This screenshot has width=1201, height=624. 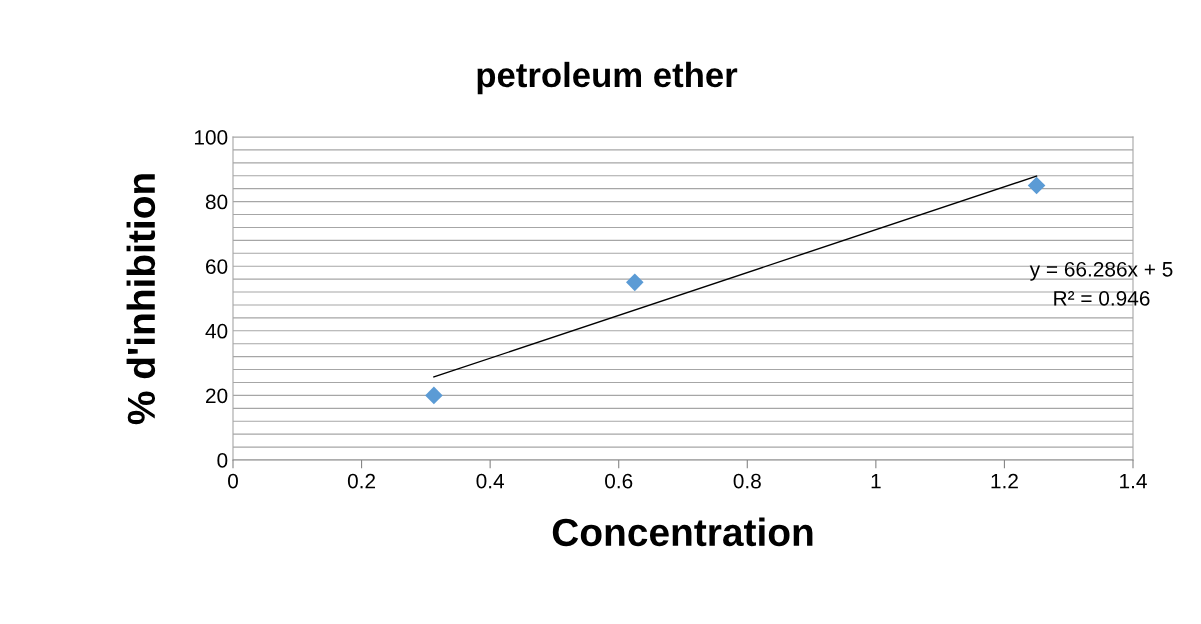 What do you see at coordinates (619, 481) in the screenshot?
I see `x-tick-label: 0.6` at bounding box center [619, 481].